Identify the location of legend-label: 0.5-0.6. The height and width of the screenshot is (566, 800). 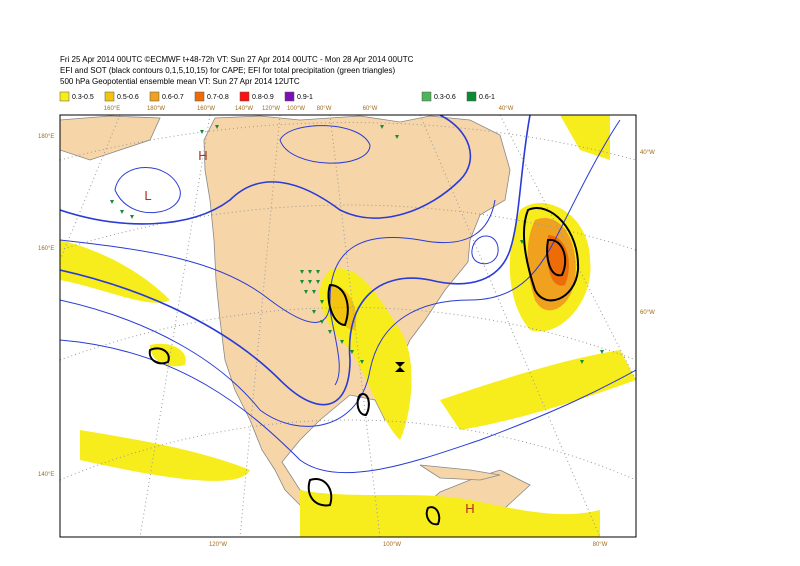
(128, 97).